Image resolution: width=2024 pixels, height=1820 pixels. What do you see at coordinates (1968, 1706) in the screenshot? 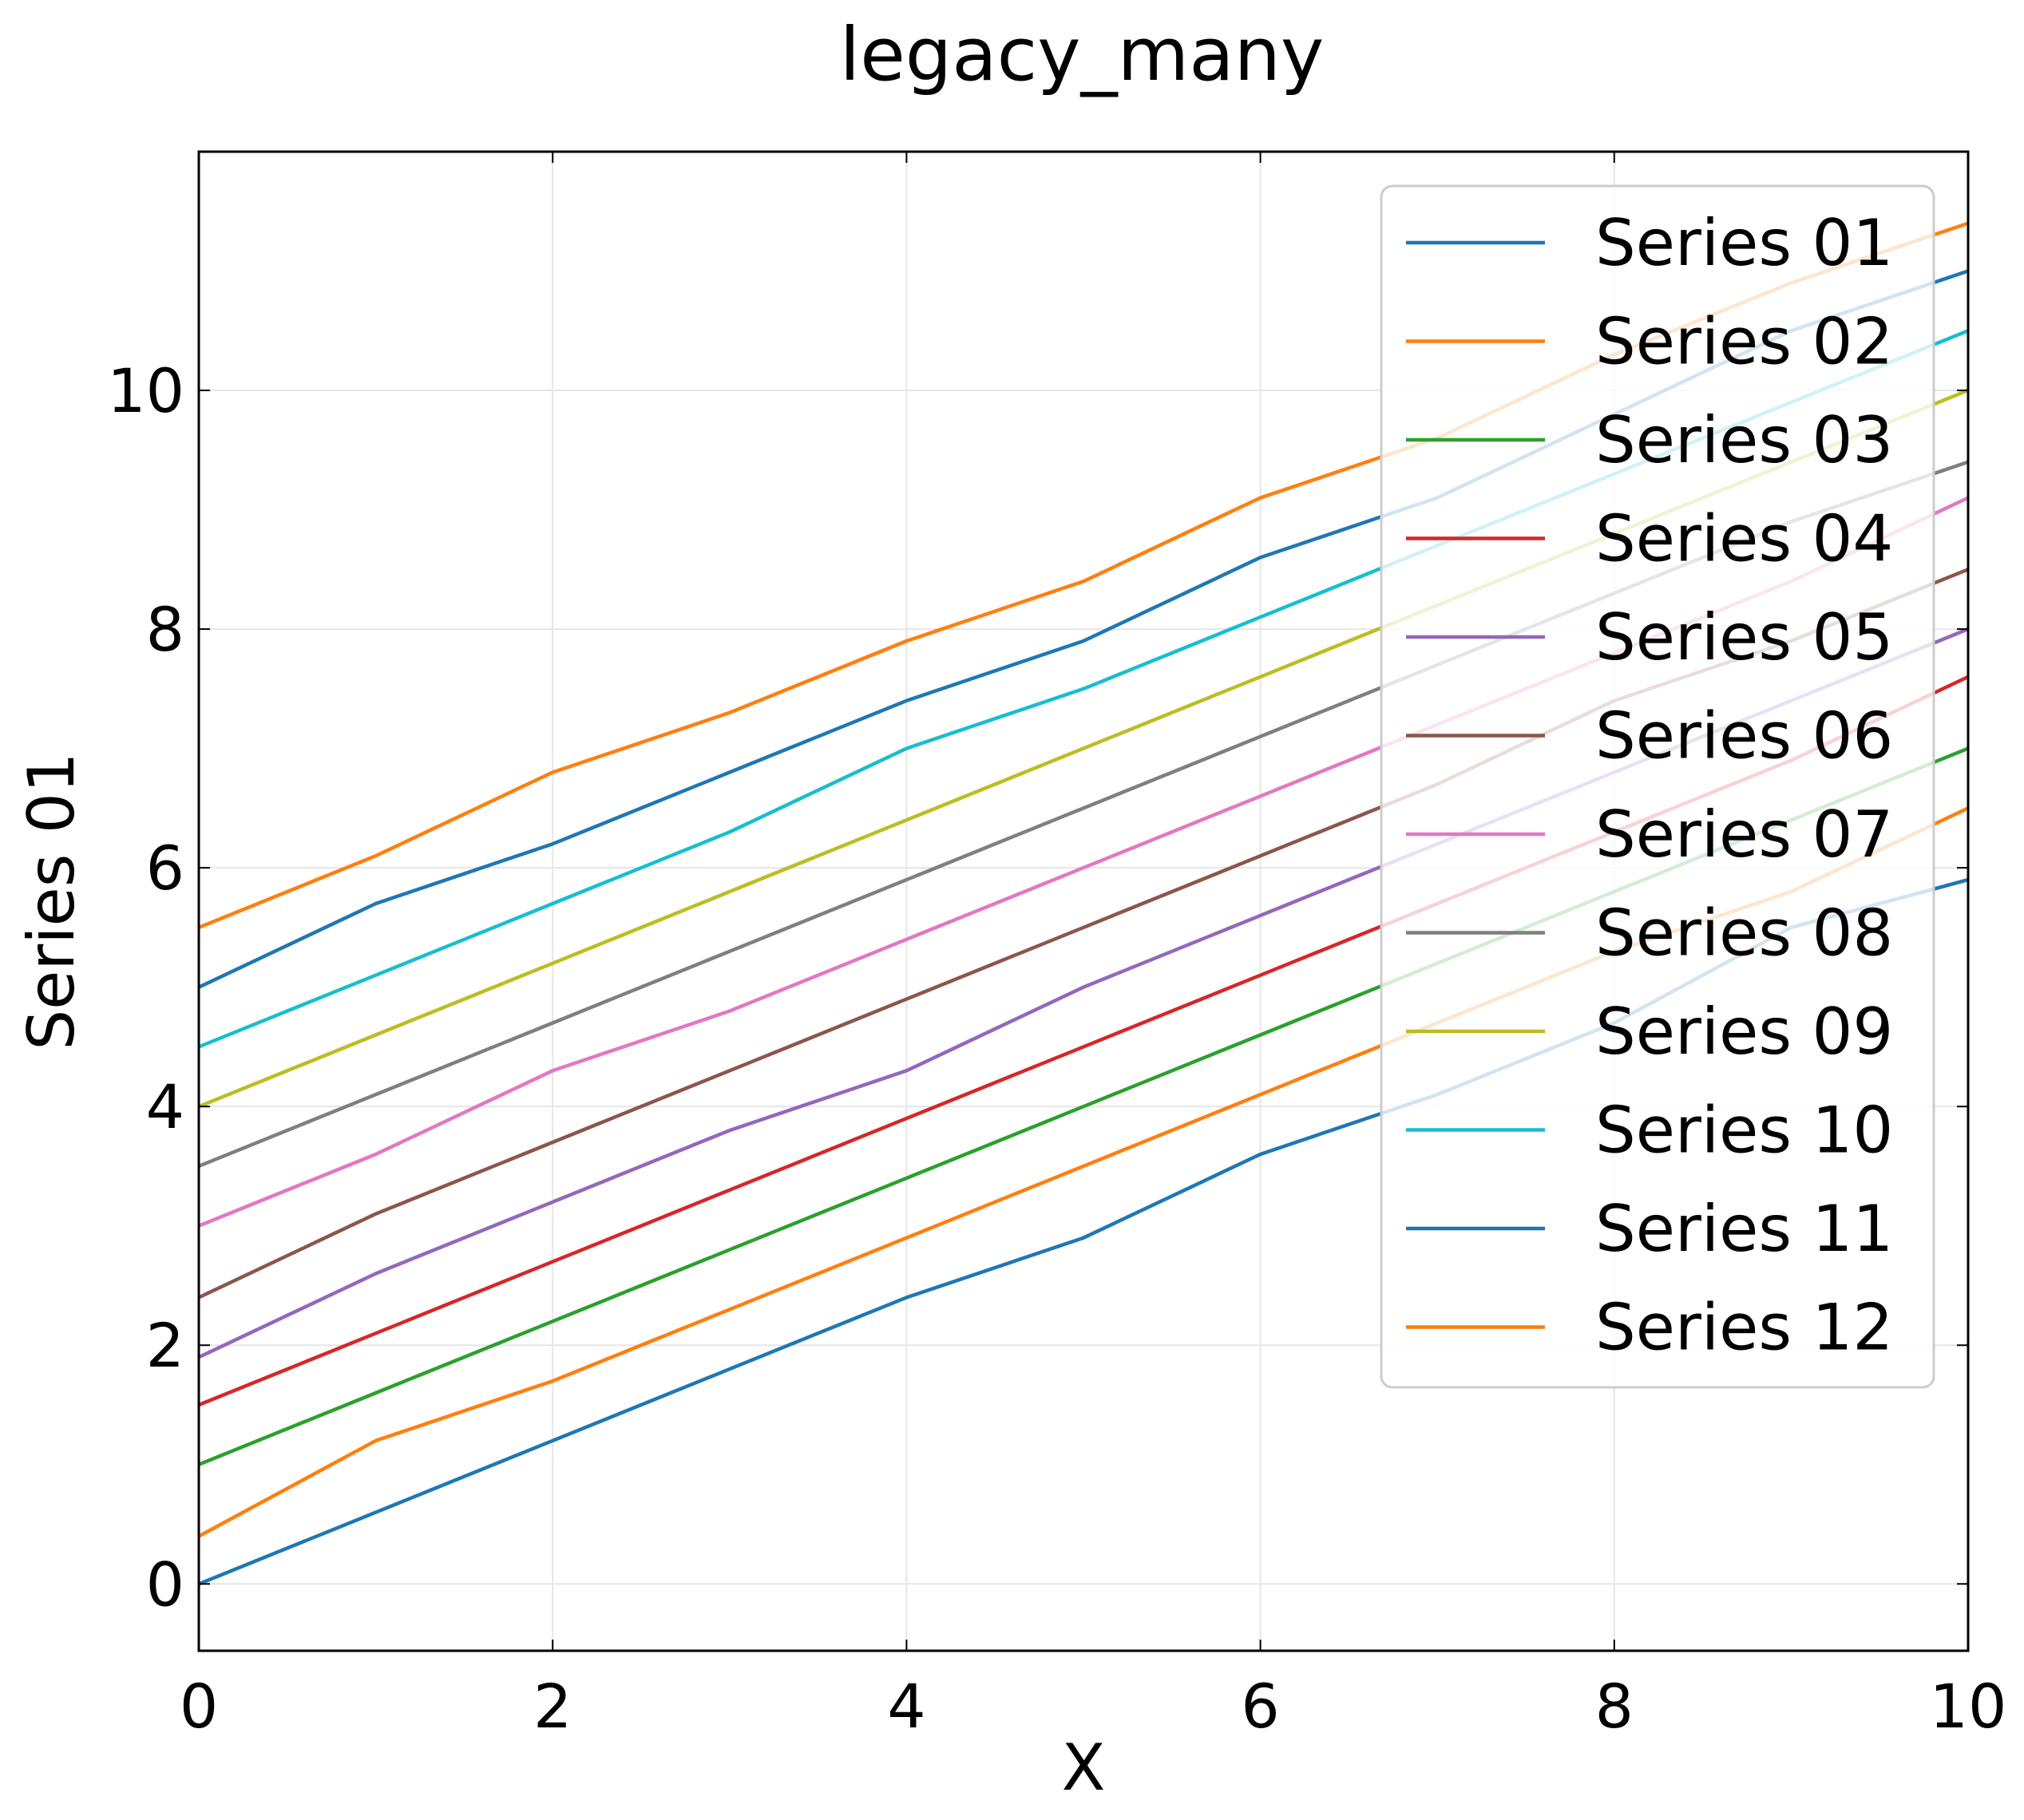
I see `x-tick-label: 10` at bounding box center [1968, 1706].